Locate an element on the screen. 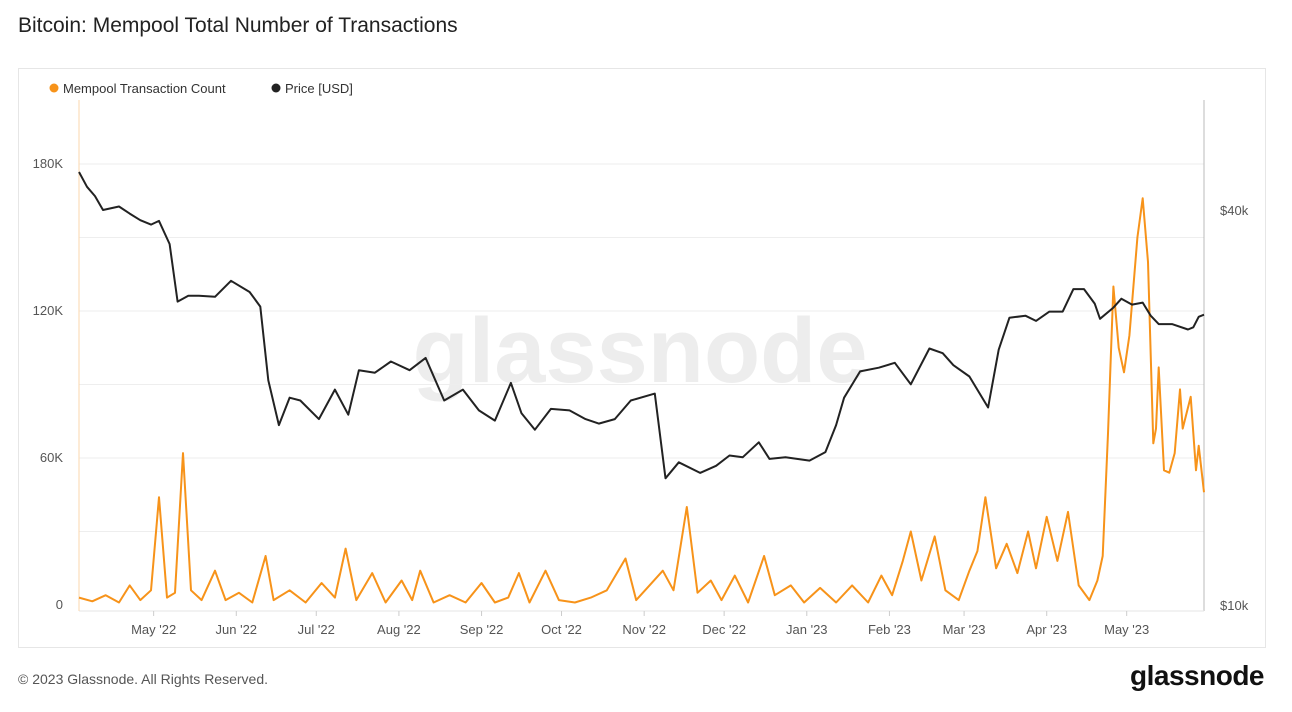 This screenshot has height=712, width=1292. y-right-tick-label: $10k is located at coordinates (1234, 605).